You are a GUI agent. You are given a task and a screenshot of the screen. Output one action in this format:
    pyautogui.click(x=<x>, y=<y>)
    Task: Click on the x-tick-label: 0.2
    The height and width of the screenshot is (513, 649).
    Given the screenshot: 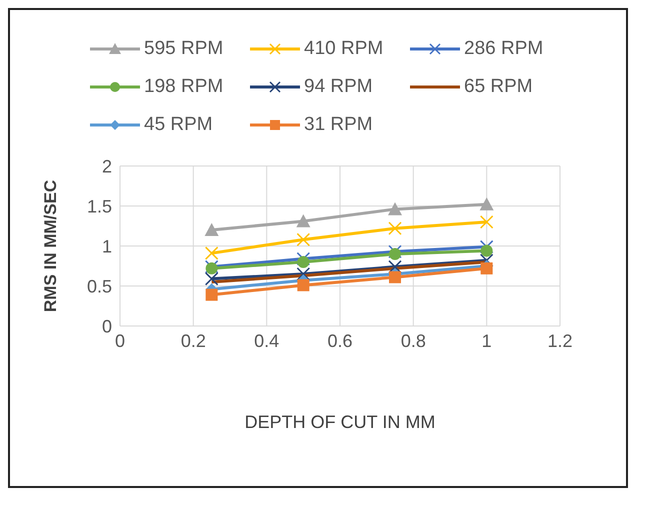 What is the action you would take?
    pyautogui.click(x=193, y=340)
    